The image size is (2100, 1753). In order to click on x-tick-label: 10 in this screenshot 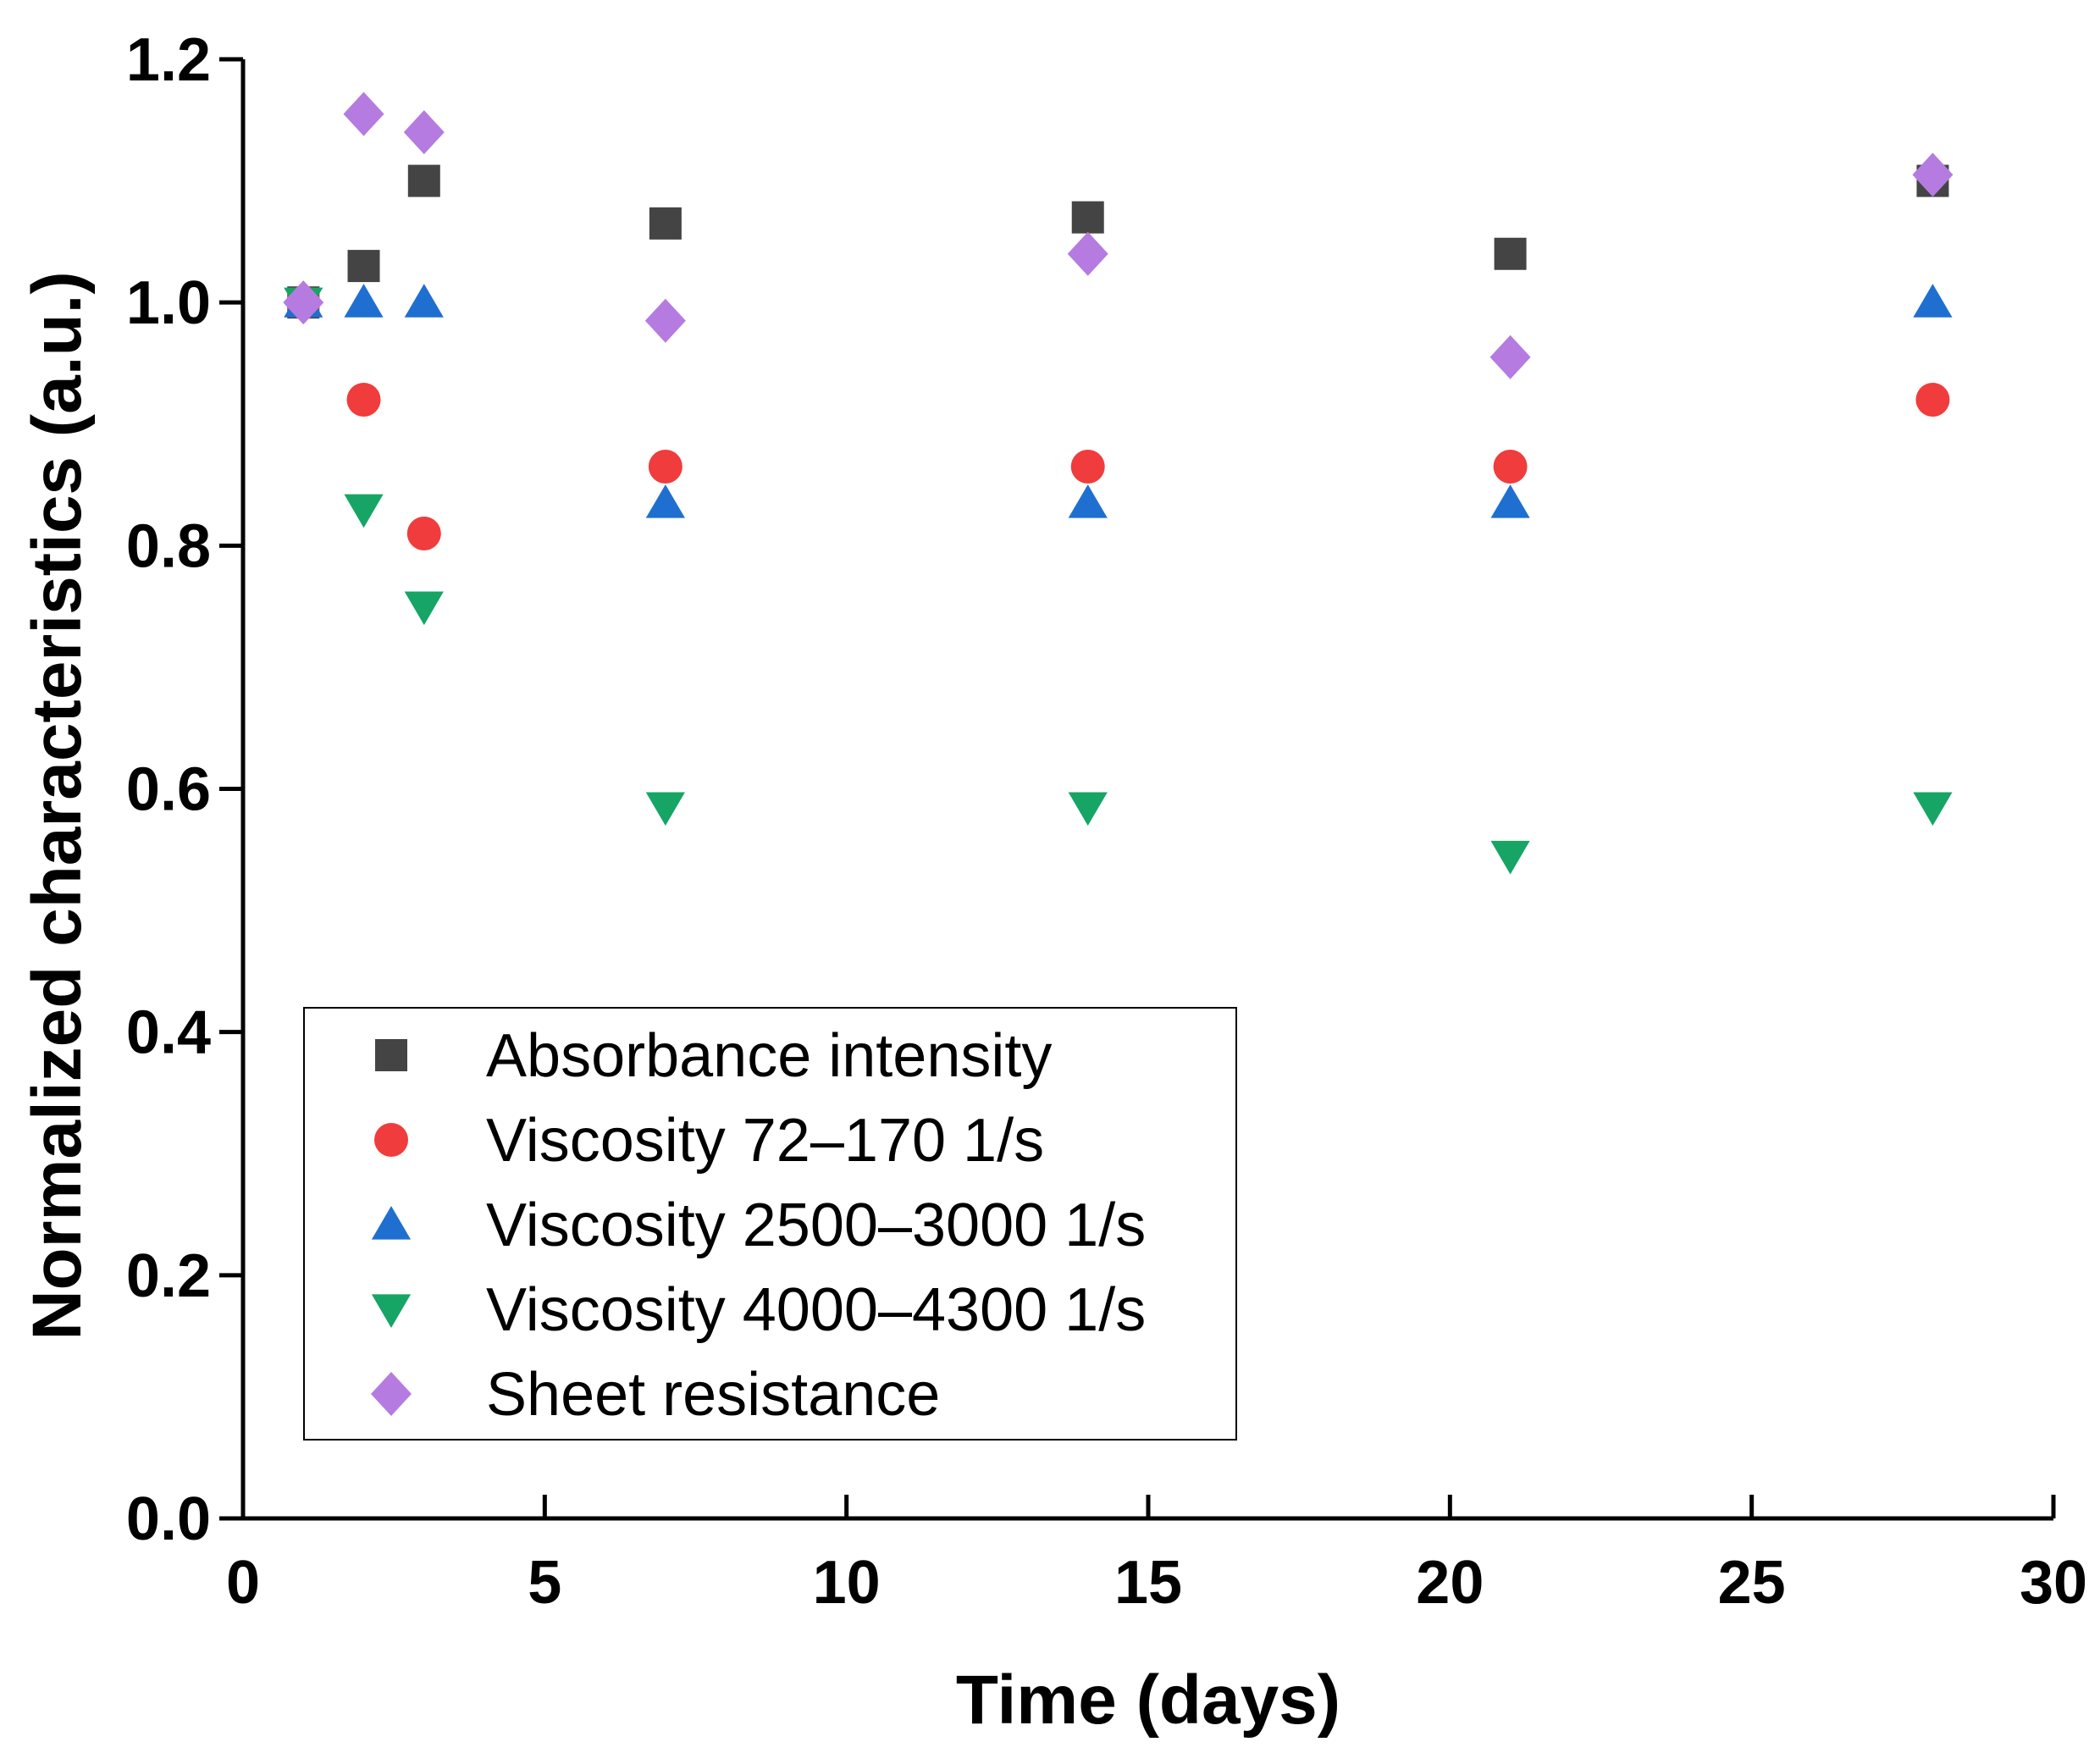, I will do `click(847, 1583)`.